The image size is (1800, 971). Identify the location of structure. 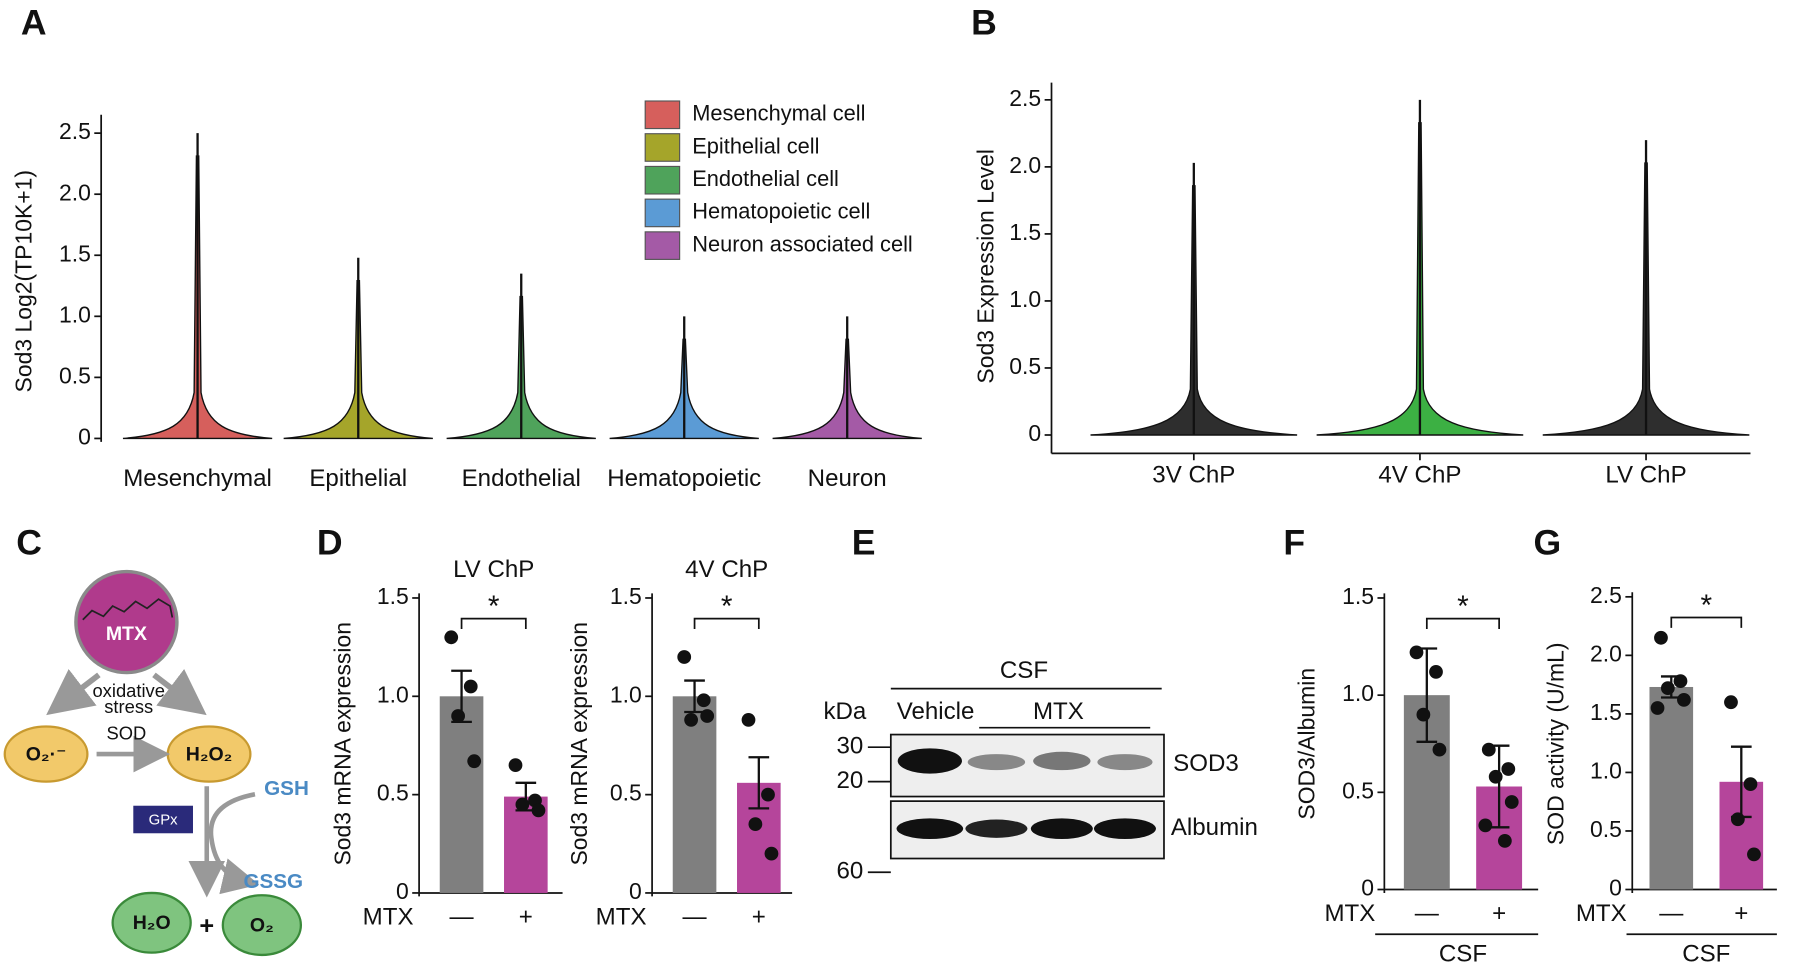
(128, 609).